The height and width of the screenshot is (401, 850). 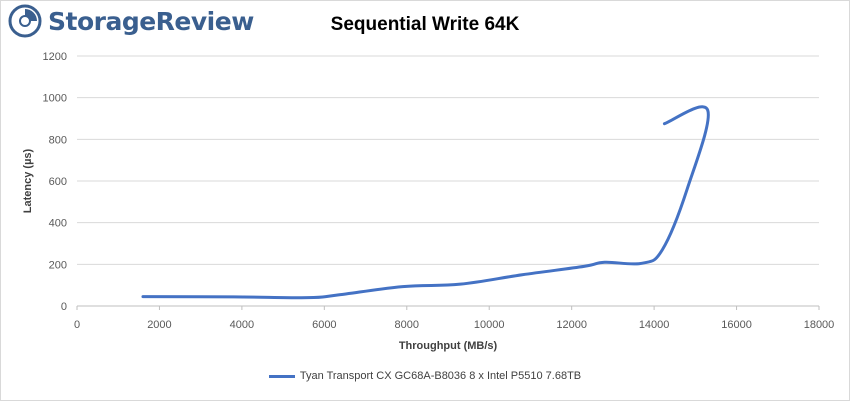 I want to click on y-tick-label: 200, so click(x=58, y=265).